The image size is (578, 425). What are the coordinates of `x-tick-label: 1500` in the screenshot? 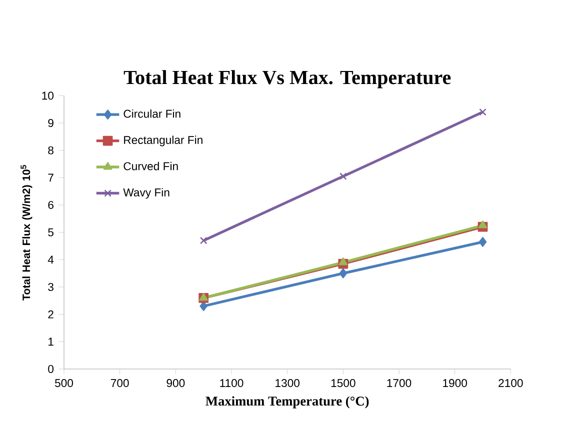 It's located at (343, 383).